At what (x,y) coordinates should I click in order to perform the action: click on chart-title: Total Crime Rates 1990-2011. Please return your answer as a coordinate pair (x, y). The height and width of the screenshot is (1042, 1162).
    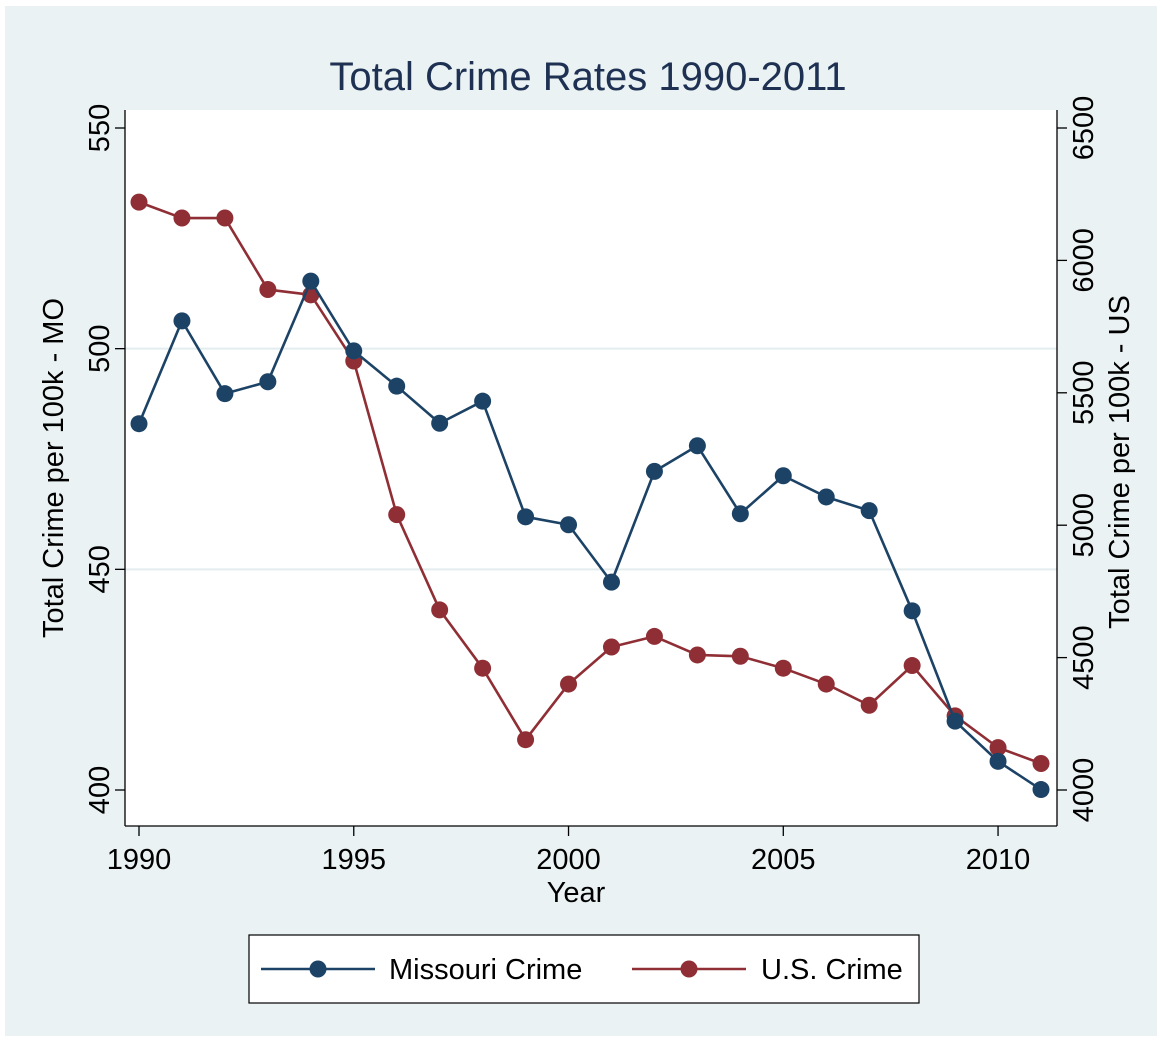
    Looking at the image, I should click on (587, 77).